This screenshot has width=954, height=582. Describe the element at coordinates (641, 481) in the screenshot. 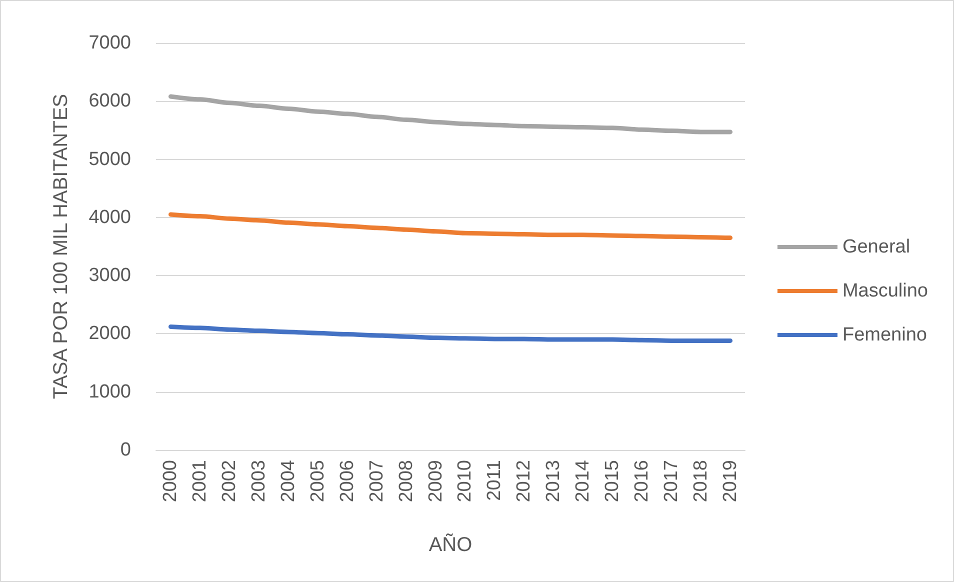

I see `x-tick-label: 2016` at that location.